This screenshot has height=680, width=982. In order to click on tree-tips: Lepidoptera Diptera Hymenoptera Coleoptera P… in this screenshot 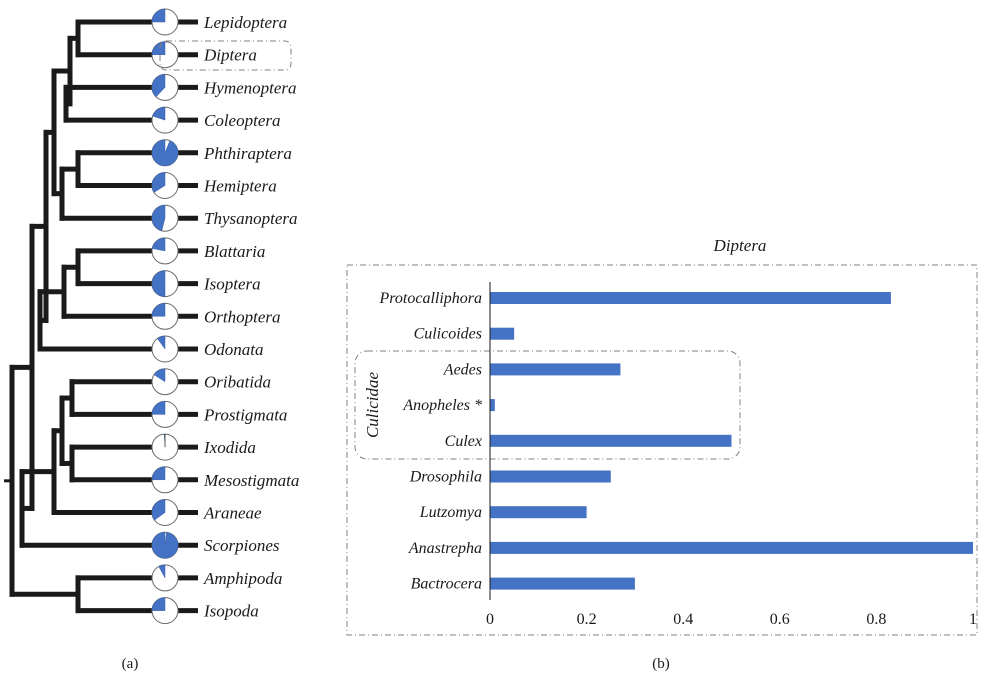, I will do `click(225, 316)`.